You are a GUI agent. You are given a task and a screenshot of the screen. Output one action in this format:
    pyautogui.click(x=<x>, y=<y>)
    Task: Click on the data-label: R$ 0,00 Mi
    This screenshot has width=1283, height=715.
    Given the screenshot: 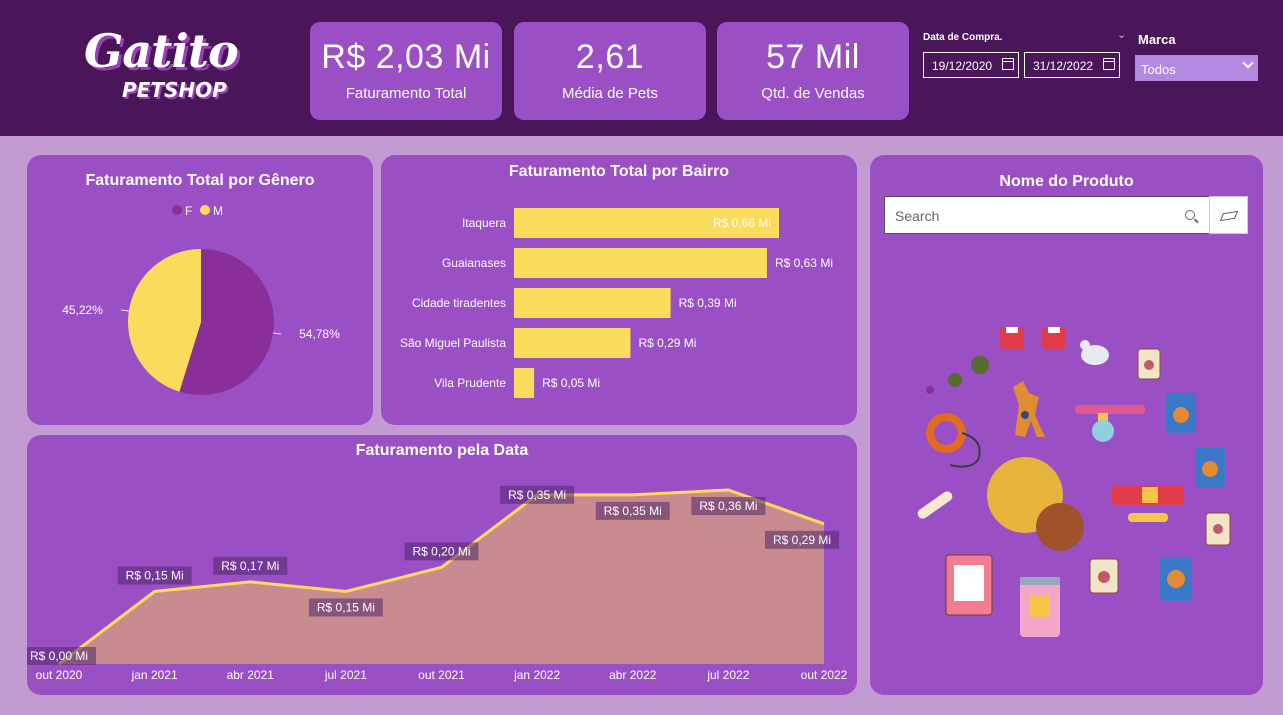 What is the action you would take?
    pyautogui.click(x=59, y=656)
    